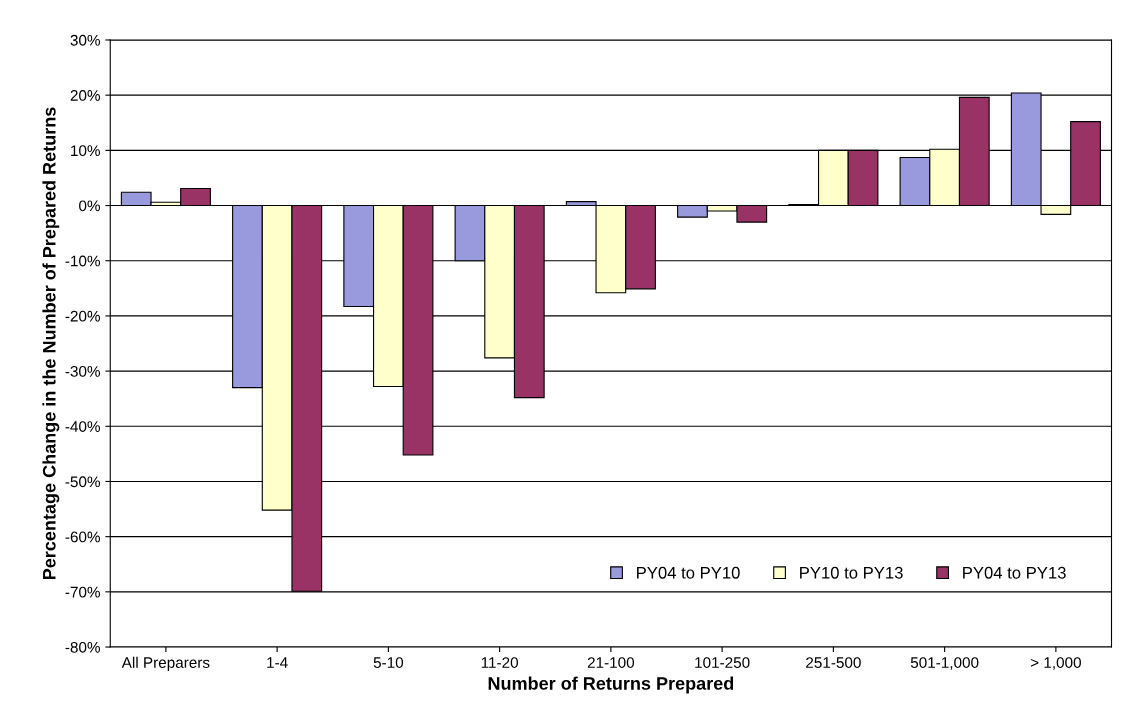  Describe the element at coordinates (388, 662) in the screenshot. I see `x-tick-label: 5-10` at that location.